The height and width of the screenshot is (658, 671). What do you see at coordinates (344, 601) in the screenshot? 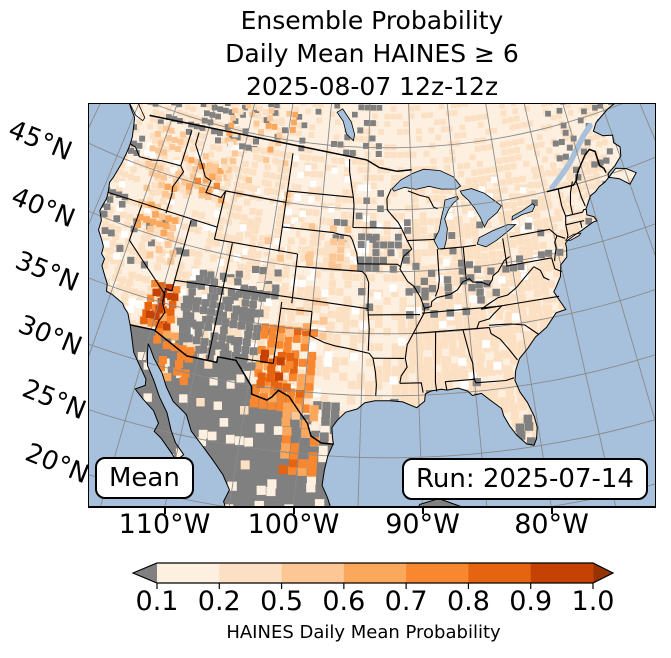
I see `colorbar-tick-value: 0.6` at bounding box center [344, 601].